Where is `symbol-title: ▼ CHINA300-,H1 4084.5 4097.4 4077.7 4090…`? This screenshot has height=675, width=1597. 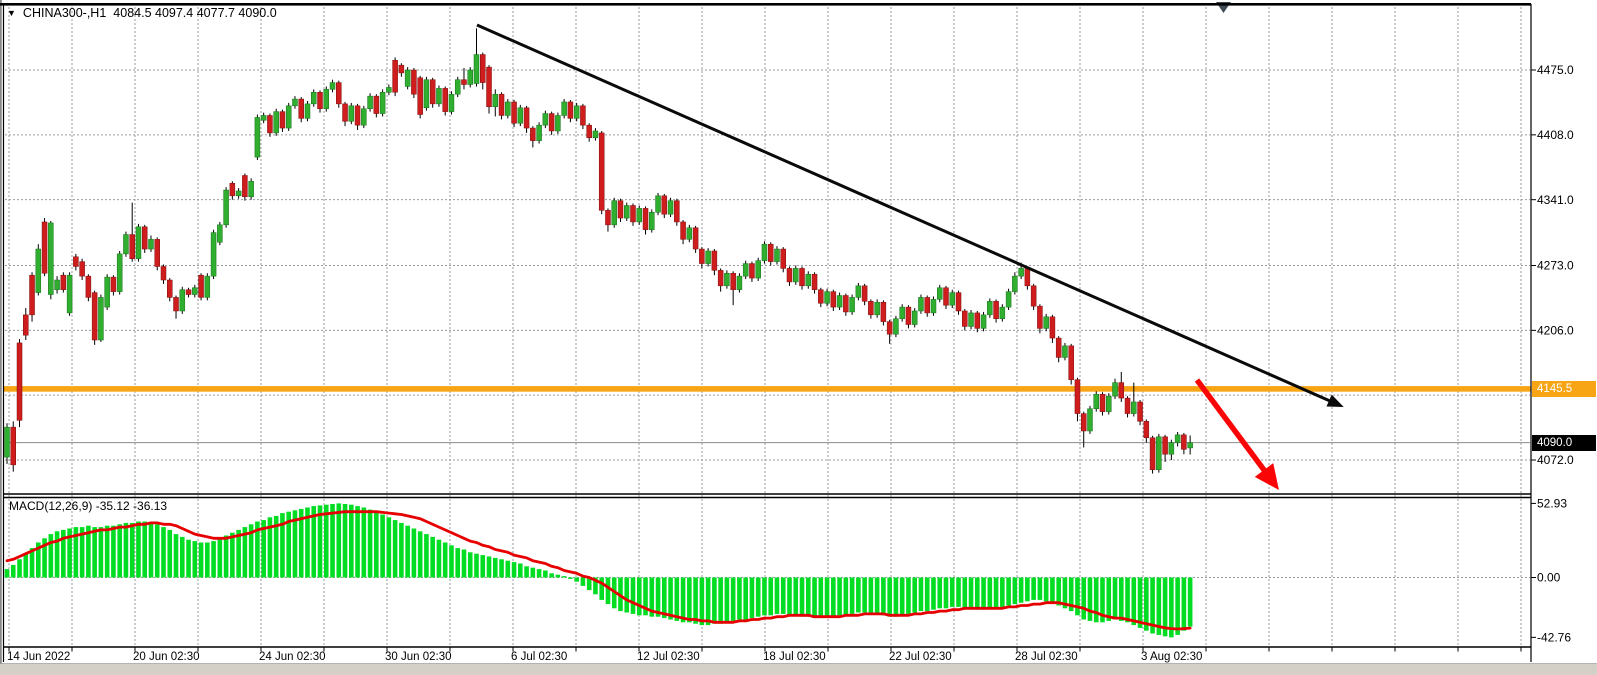 symbol-title: ▼ CHINA300-,H1 4084.5 4097.4 4077.7 4090… is located at coordinates (142, 13).